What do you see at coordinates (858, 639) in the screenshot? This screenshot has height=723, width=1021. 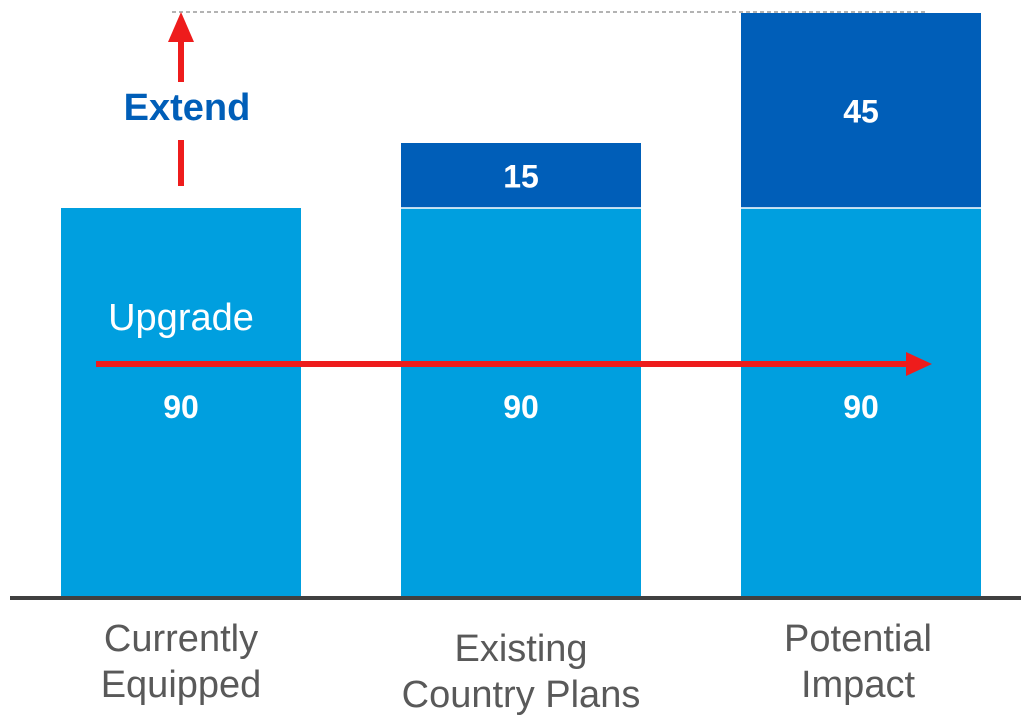 I see `category-line: Potential` at bounding box center [858, 639].